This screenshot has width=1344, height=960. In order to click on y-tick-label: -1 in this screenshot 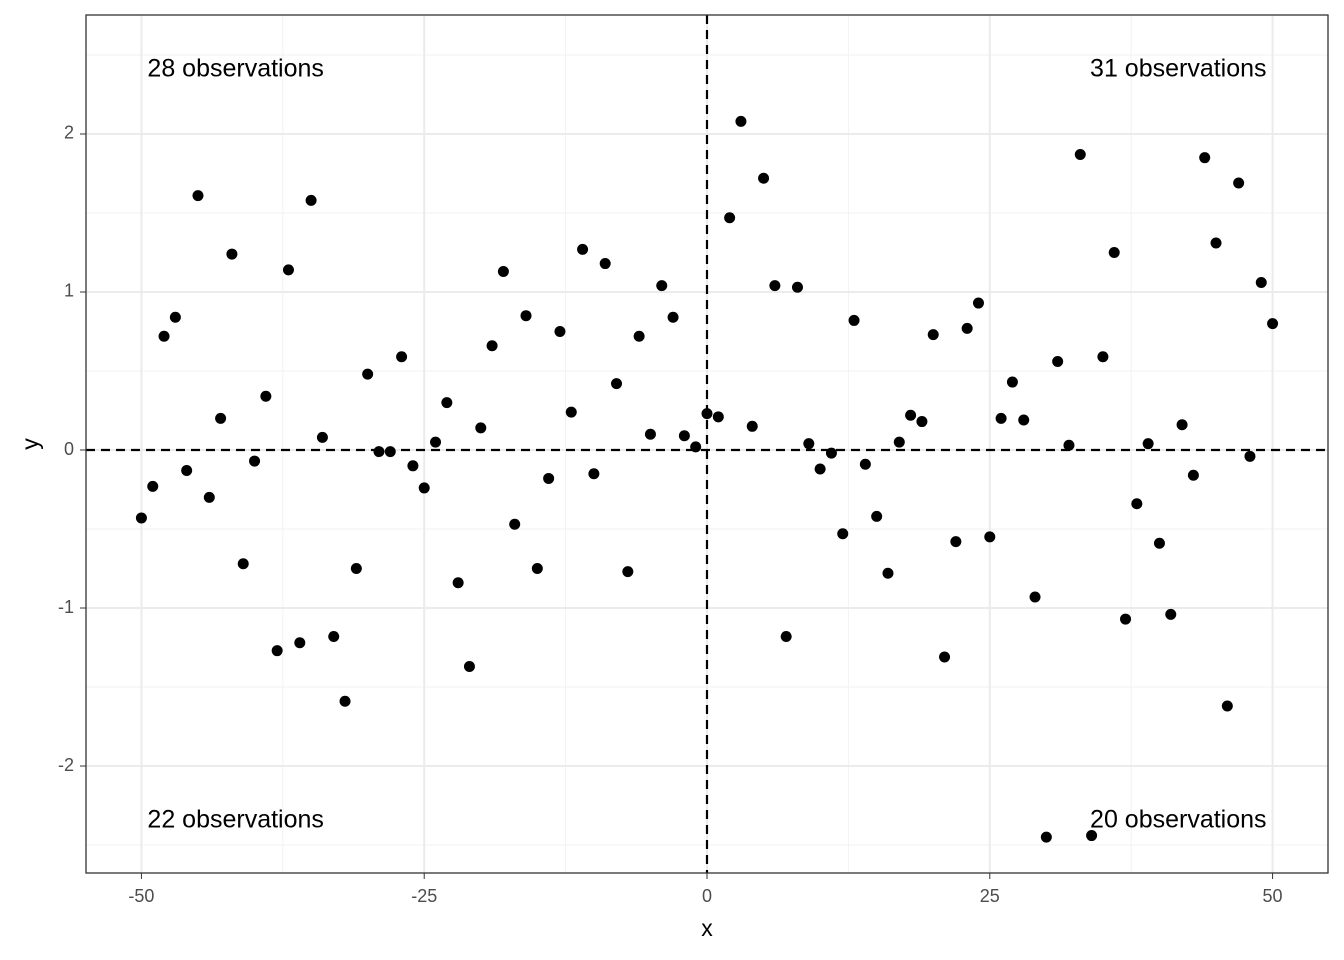, I will do `click(66, 607)`.